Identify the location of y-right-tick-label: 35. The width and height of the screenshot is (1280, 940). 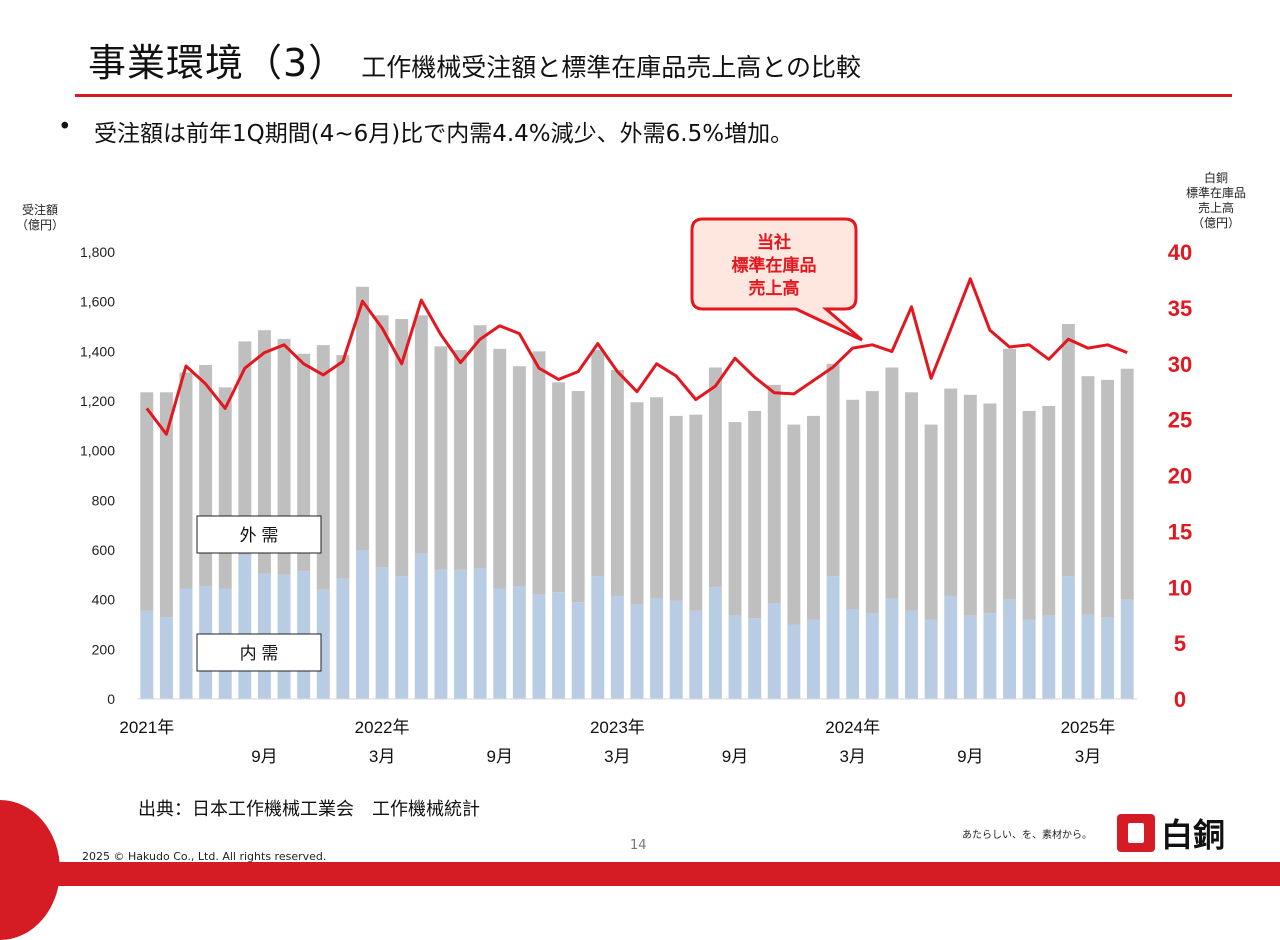
(1180, 308).